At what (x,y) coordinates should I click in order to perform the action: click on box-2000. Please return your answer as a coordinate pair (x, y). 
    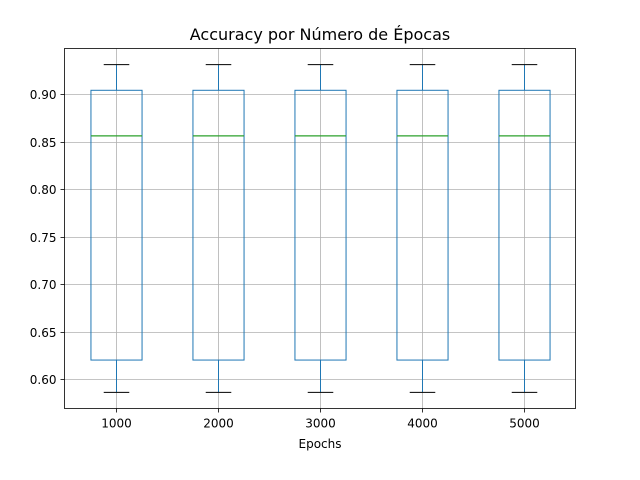
    Looking at the image, I should click on (218, 228).